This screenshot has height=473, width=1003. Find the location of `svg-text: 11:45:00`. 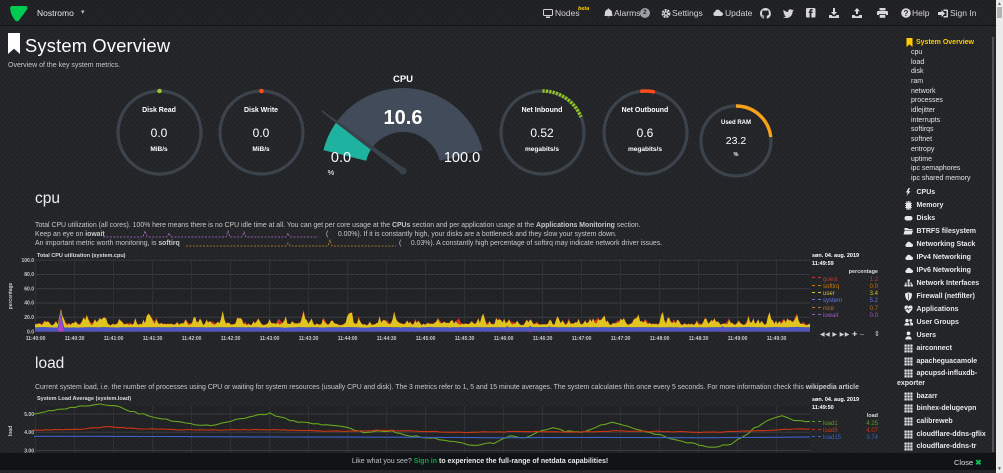

svg-text: 11:45:00 is located at coordinates (426, 339).